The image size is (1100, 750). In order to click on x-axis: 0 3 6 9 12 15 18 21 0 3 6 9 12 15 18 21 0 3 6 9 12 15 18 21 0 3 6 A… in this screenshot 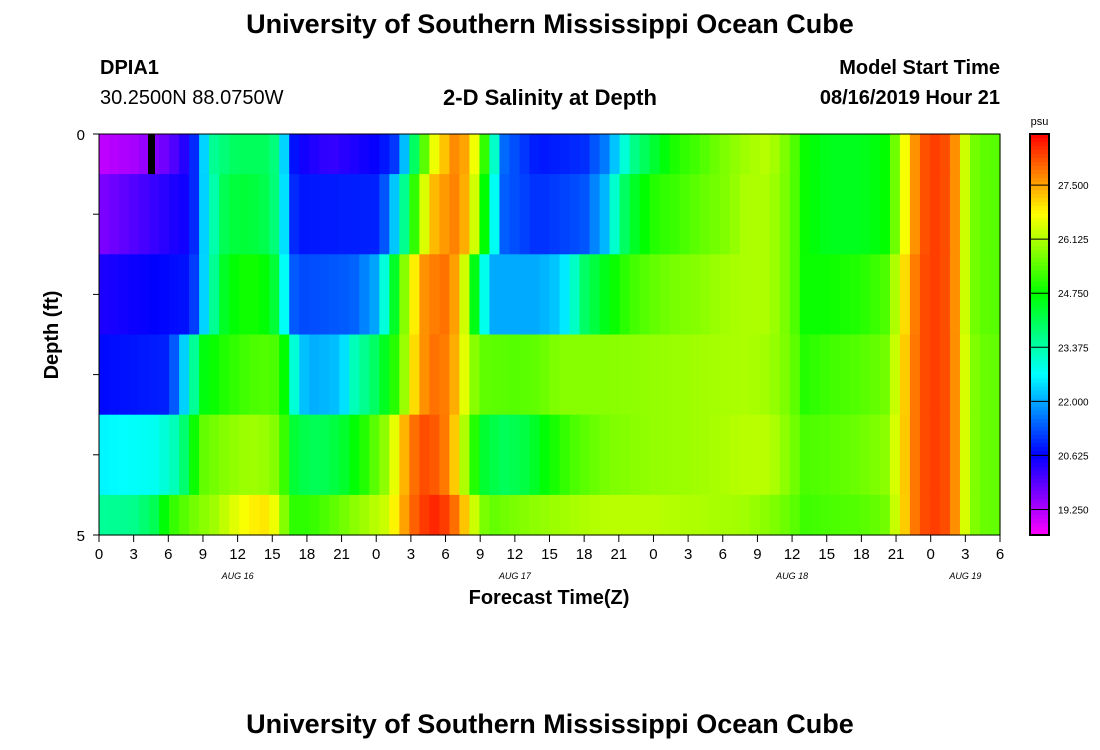, I will do `click(549, 557)`.